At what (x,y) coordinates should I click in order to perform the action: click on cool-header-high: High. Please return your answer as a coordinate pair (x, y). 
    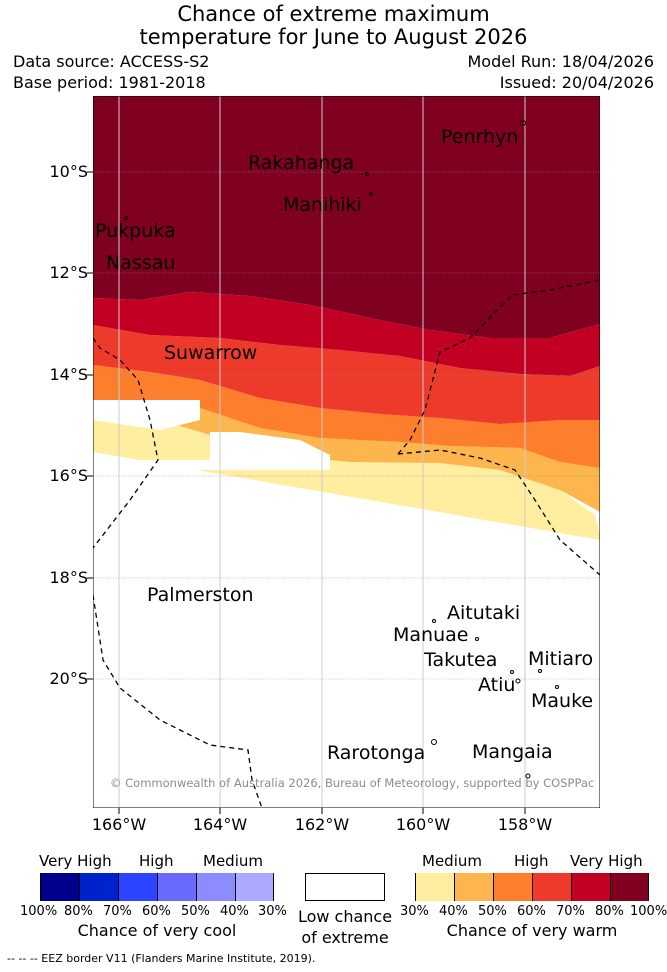
    Looking at the image, I should click on (156, 861).